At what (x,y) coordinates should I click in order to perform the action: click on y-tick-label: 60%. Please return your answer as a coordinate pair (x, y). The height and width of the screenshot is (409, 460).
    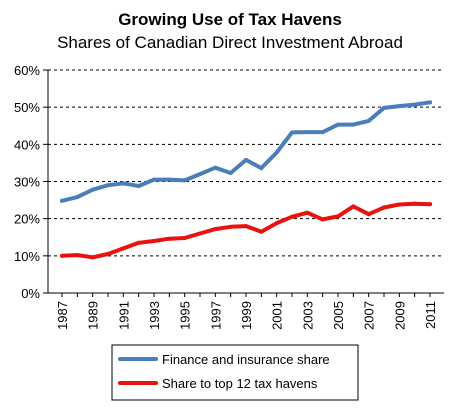
    Looking at the image, I should click on (27, 70).